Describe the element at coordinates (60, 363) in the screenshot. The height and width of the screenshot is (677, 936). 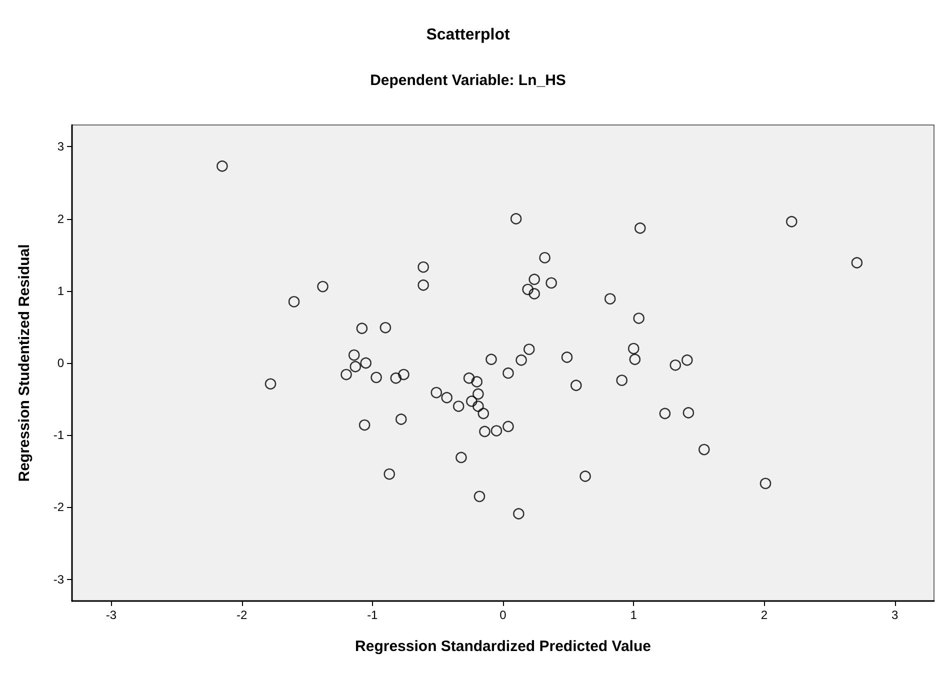
I see `y-tick-label: 0` at that location.